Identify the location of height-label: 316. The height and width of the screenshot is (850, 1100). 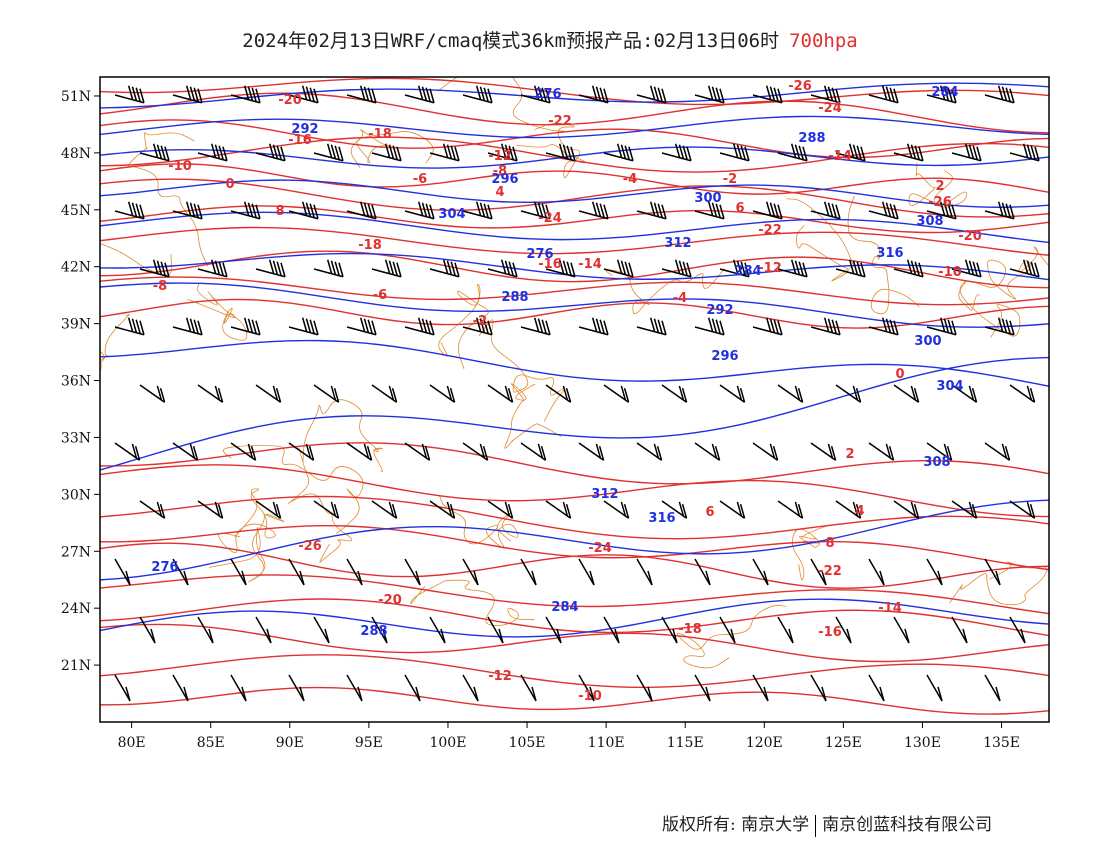
(661, 518).